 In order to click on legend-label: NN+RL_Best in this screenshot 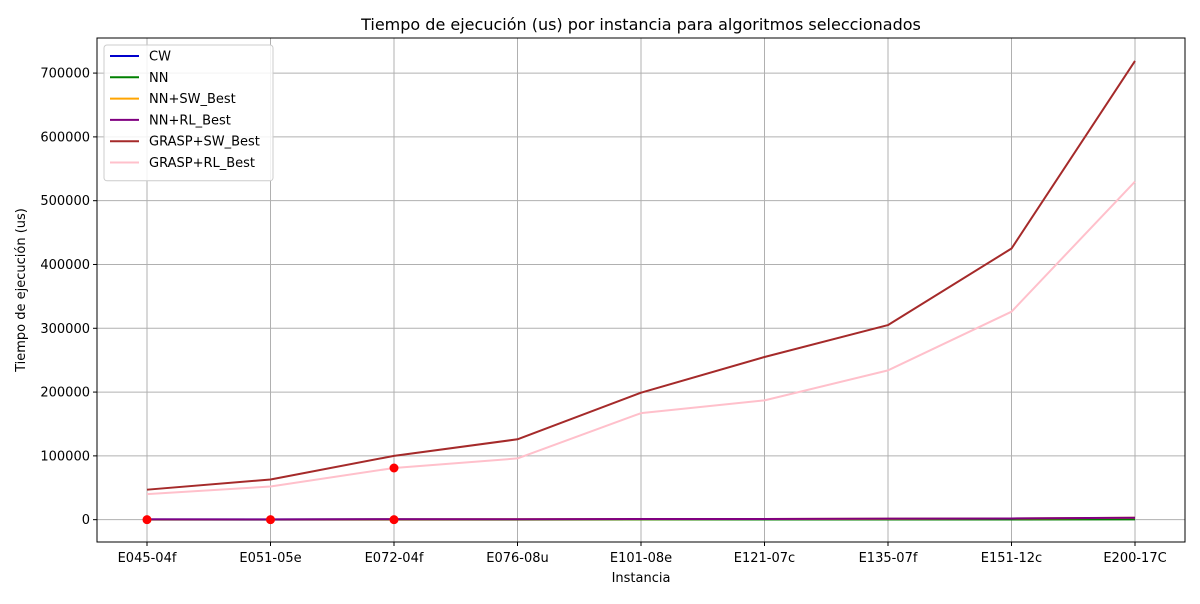, I will do `click(190, 120)`.